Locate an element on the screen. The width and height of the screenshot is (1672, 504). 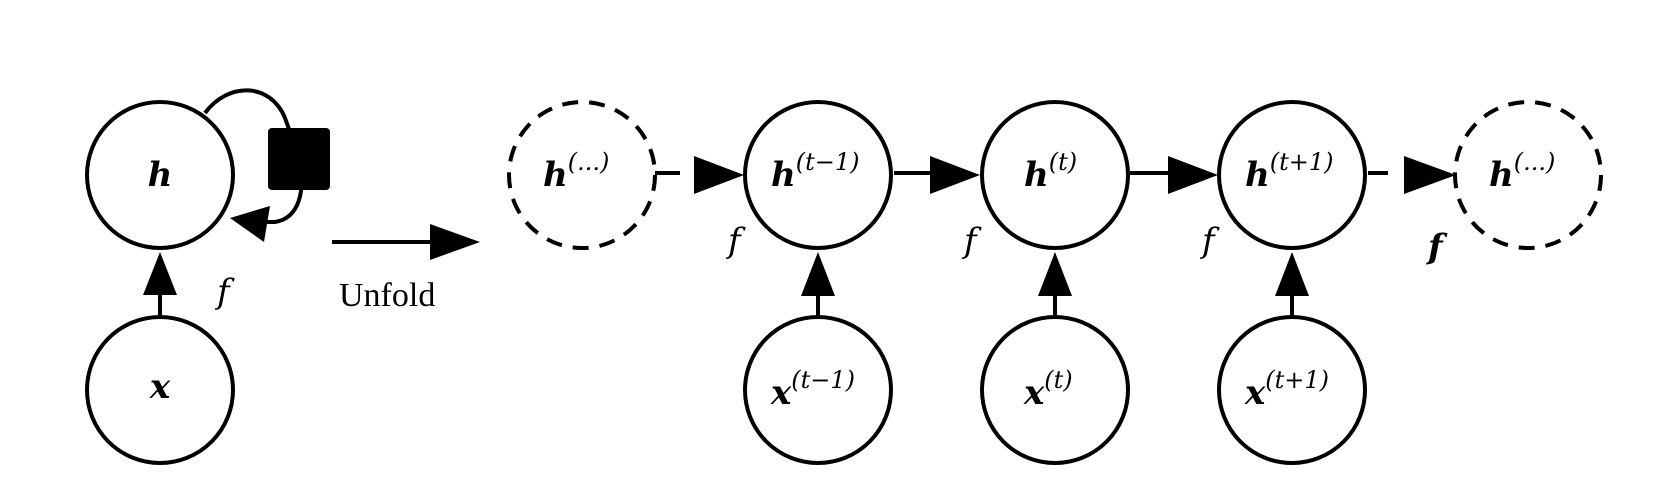
unfold-arrowhead is located at coordinates (455, 242).